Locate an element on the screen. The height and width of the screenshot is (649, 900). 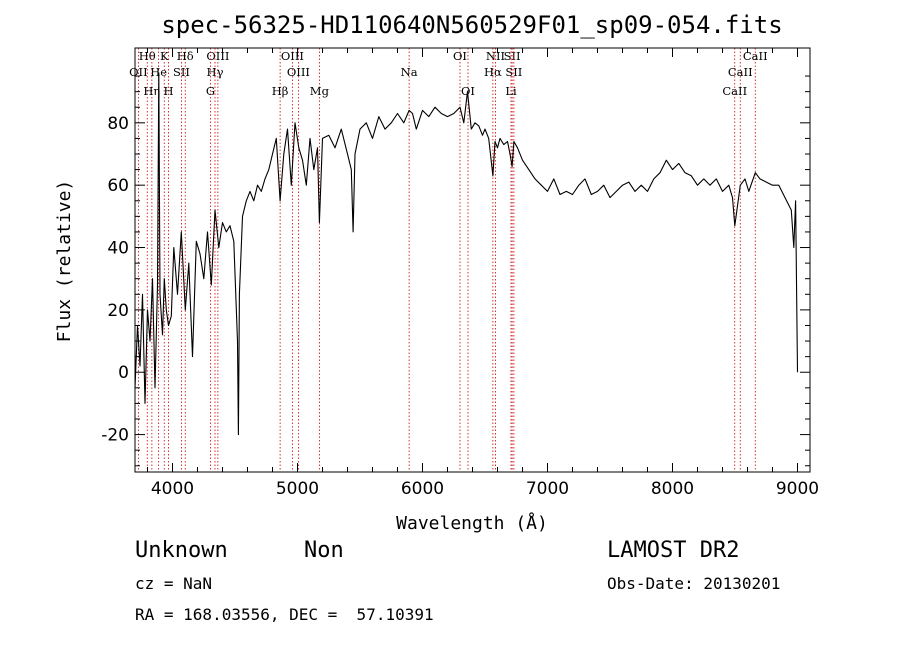
y-tick-label-4: 60 is located at coordinates (118, 186).